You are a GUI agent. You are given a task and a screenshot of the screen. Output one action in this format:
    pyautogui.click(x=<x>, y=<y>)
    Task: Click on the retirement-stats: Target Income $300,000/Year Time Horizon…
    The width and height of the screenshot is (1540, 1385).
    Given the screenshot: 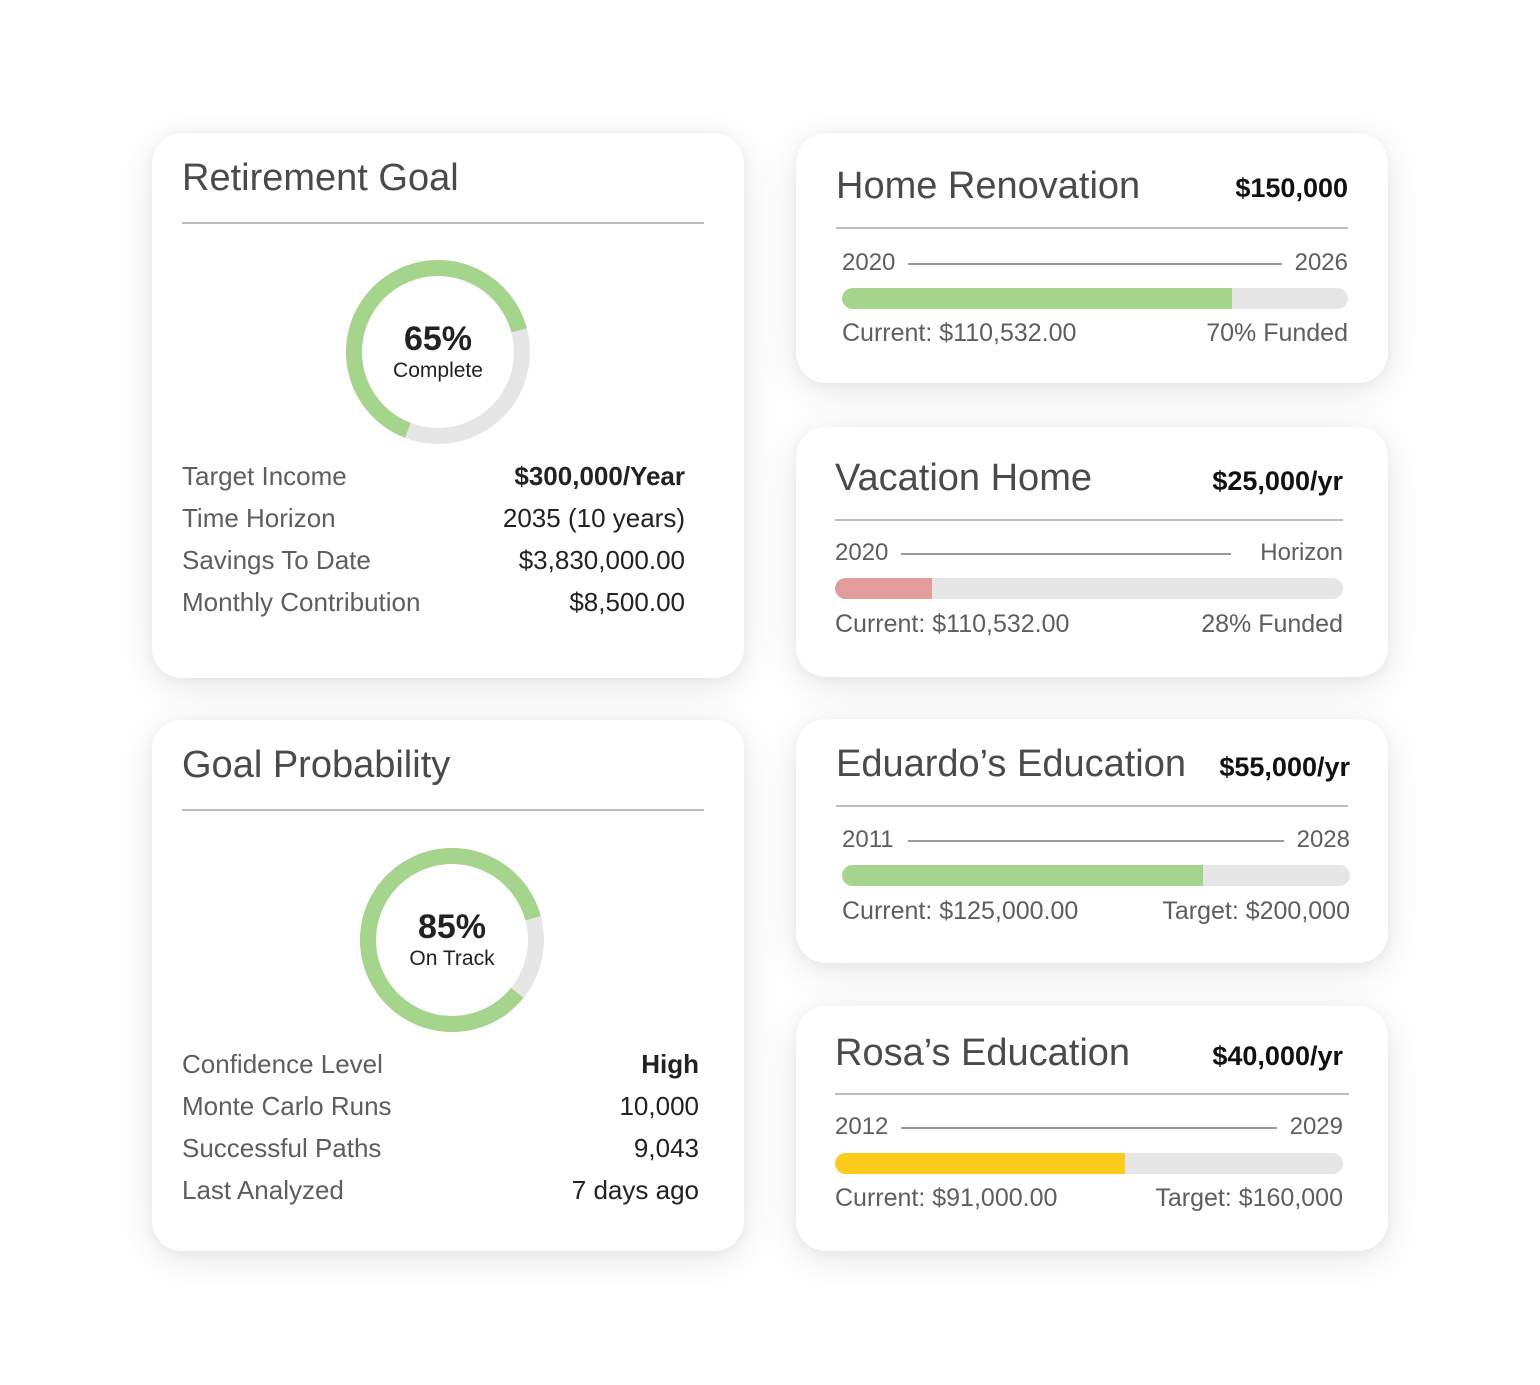 What is the action you would take?
    pyautogui.click(x=433, y=539)
    